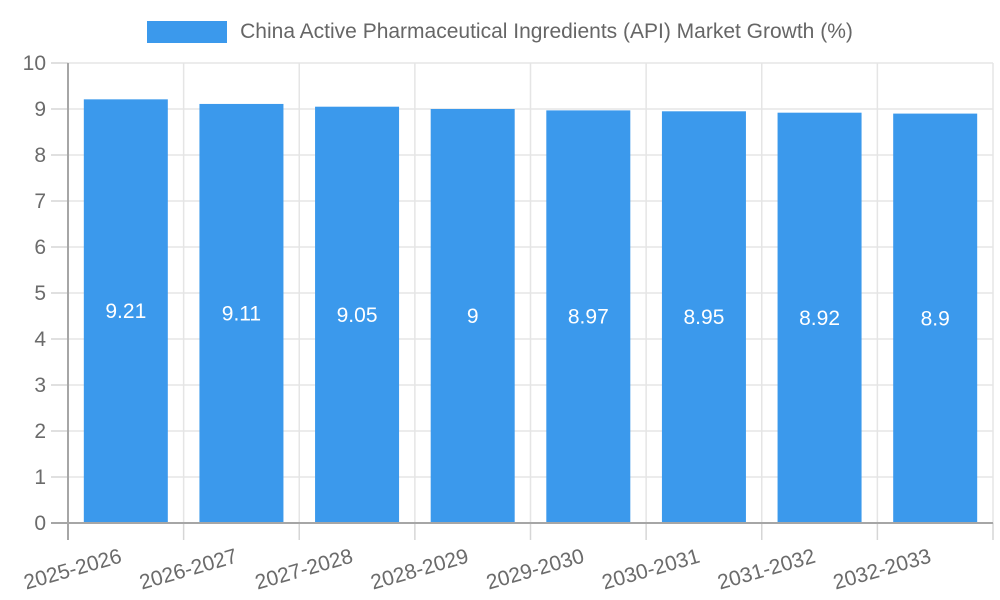 The width and height of the screenshot is (1000, 600). I want to click on y-tick-label: 5, so click(40, 293).